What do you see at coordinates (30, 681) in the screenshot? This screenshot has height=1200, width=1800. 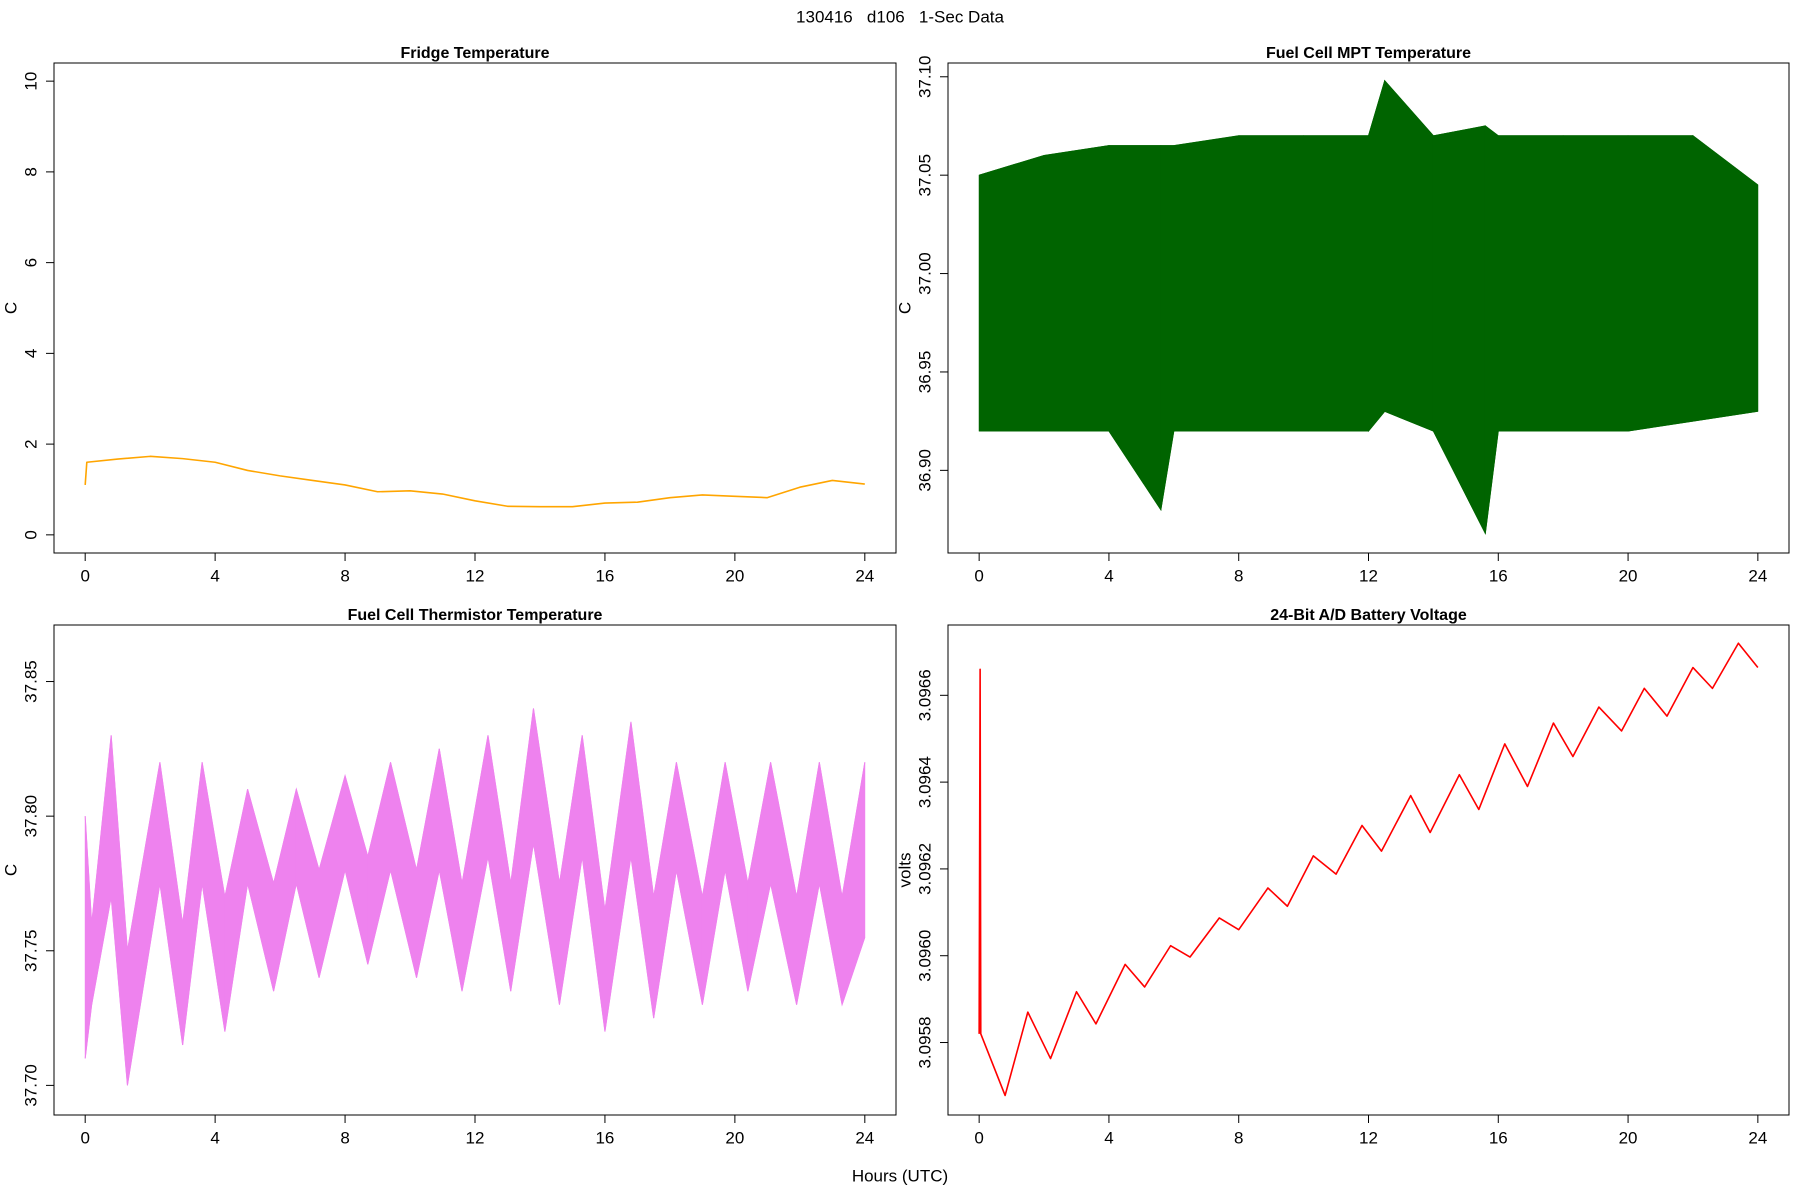 I see `y-tick-label: 37.85` at bounding box center [30, 681].